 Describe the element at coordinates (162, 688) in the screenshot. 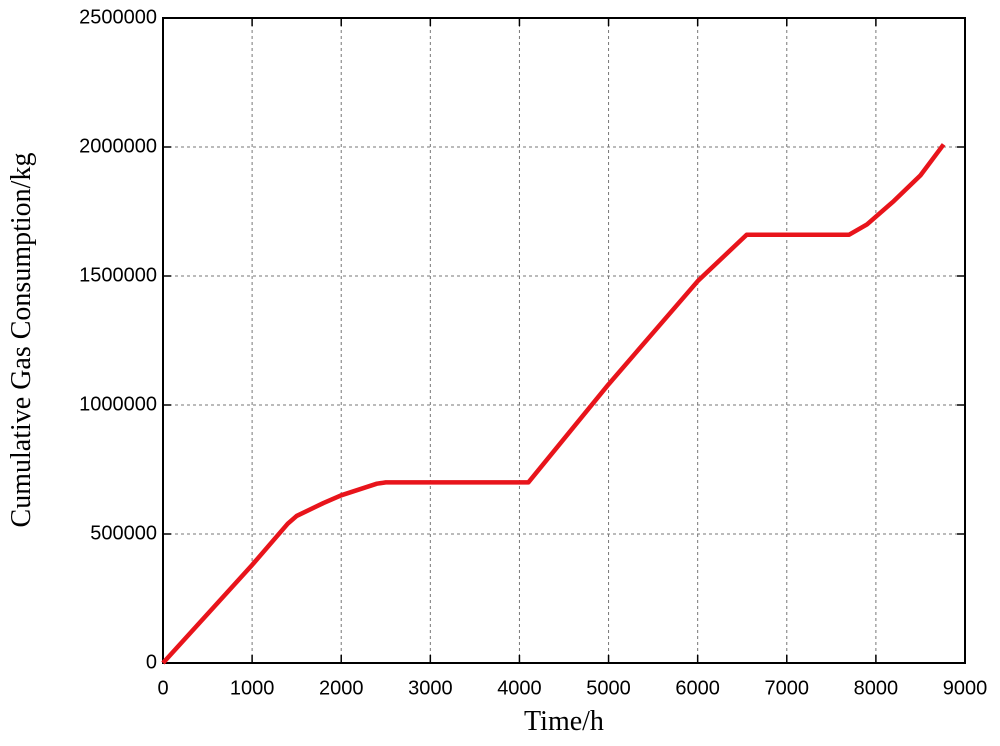

I see `x-tick-label: 0` at that location.